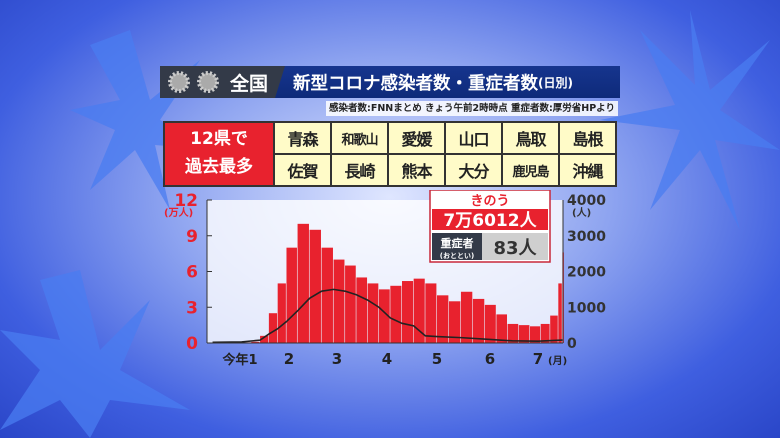 The image size is (780, 438). I want to click on x-tick-label: 3, so click(337, 359).